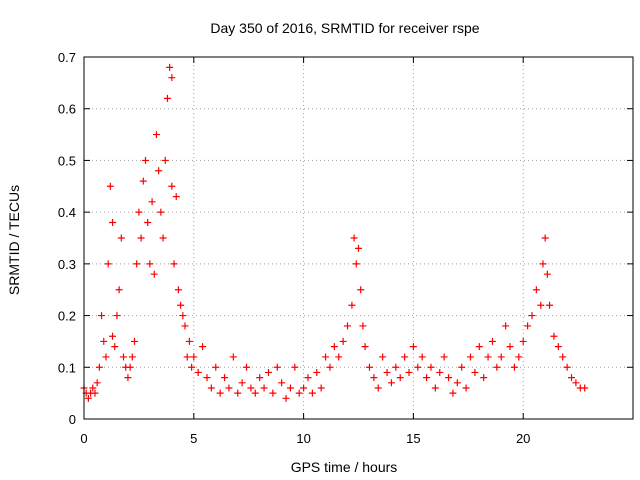  What do you see at coordinates (83, 438) in the screenshot?
I see `x-tick-label: 0` at bounding box center [83, 438].